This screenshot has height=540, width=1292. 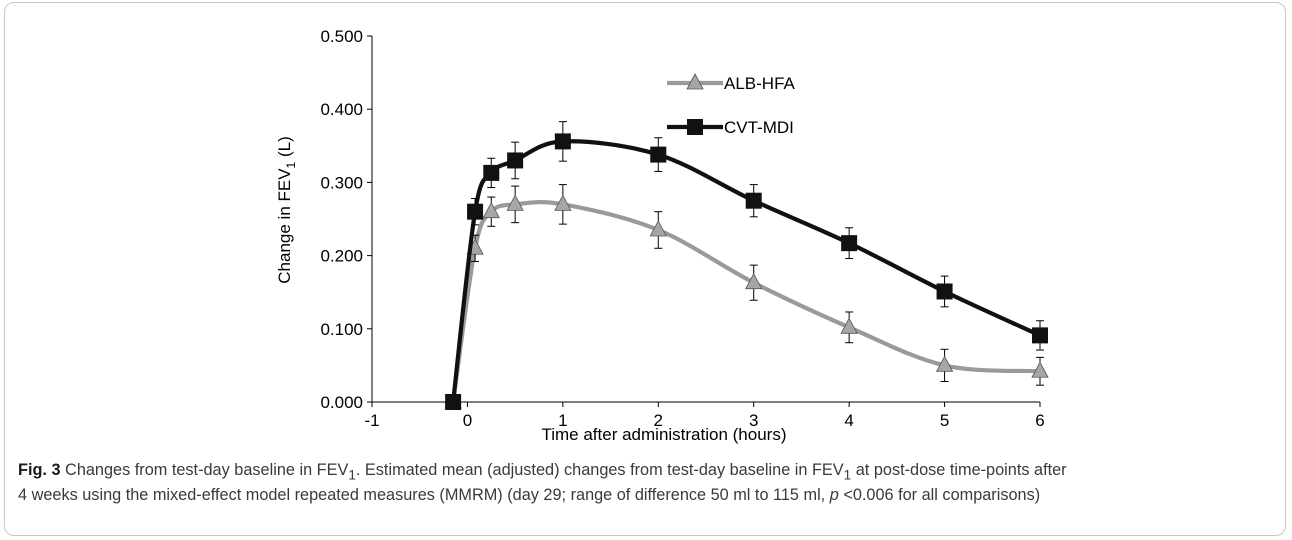 What do you see at coordinates (731, 105) in the screenshot?
I see `chart-legend: ALB-HFA CVT-MDI` at bounding box center [731, 105].